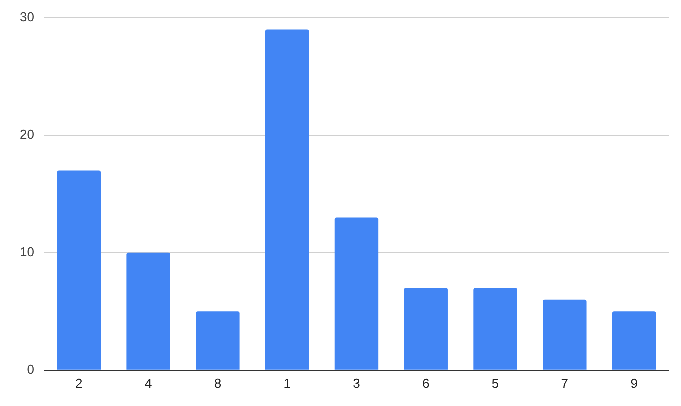 This screenshot has height=406, width=681. What do you see at coordinates (634, 383) in the screenshot?
I see `x-tick-label: 9` at bounding box center [634, 383].